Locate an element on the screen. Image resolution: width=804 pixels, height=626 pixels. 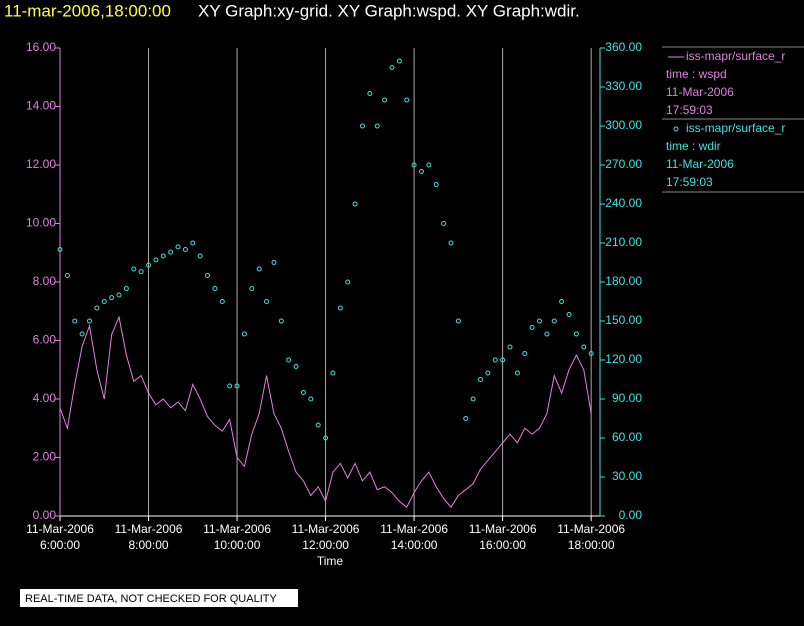
y2-tick-label: 180.00 is located at coordinates (623, 281).